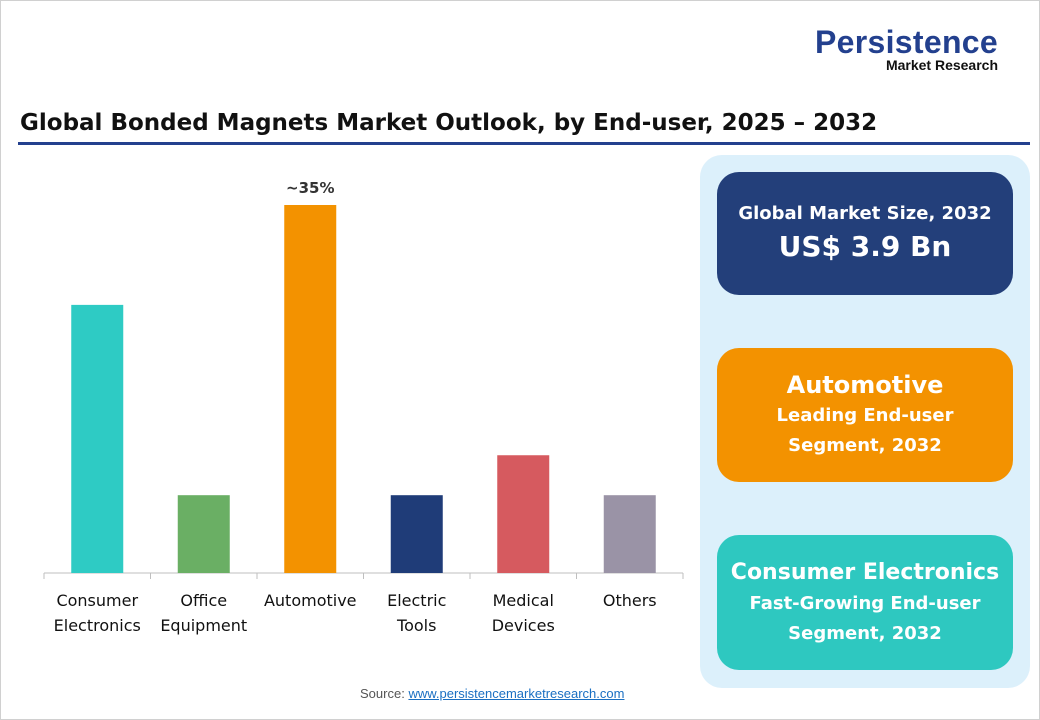 This screenshot has width=1040, height=720. I want to click on category-label: Devices, so click(523, 625).